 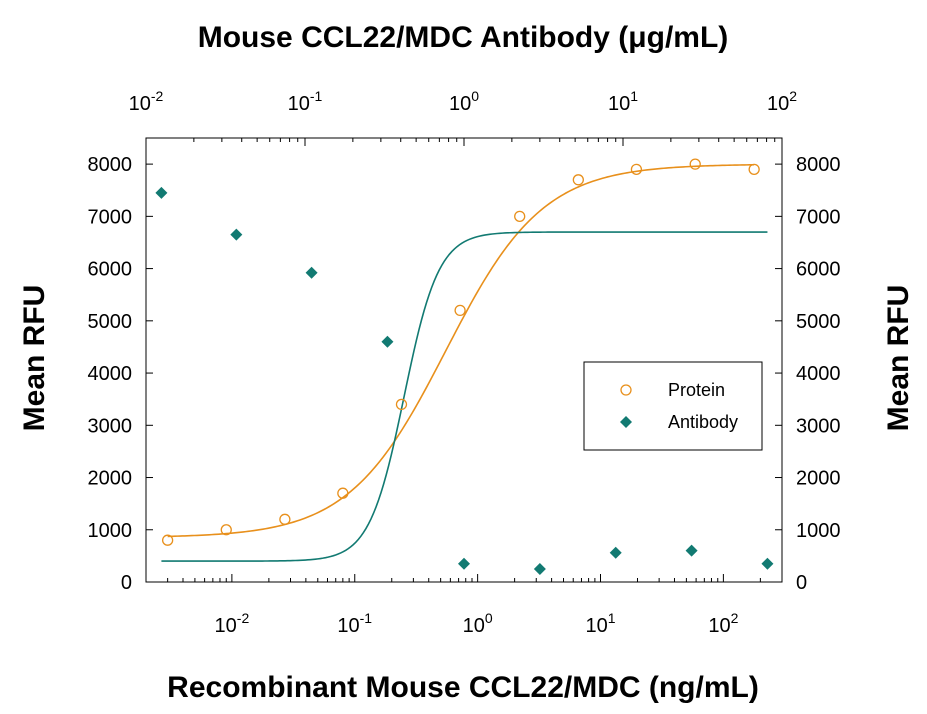 What do you see at coordinates (463, 687) in the screenshot?
I see `x-axis-label: Recombinant Mouse CCL22/MDC (ng/mL)` at bounding box center [463, 687].